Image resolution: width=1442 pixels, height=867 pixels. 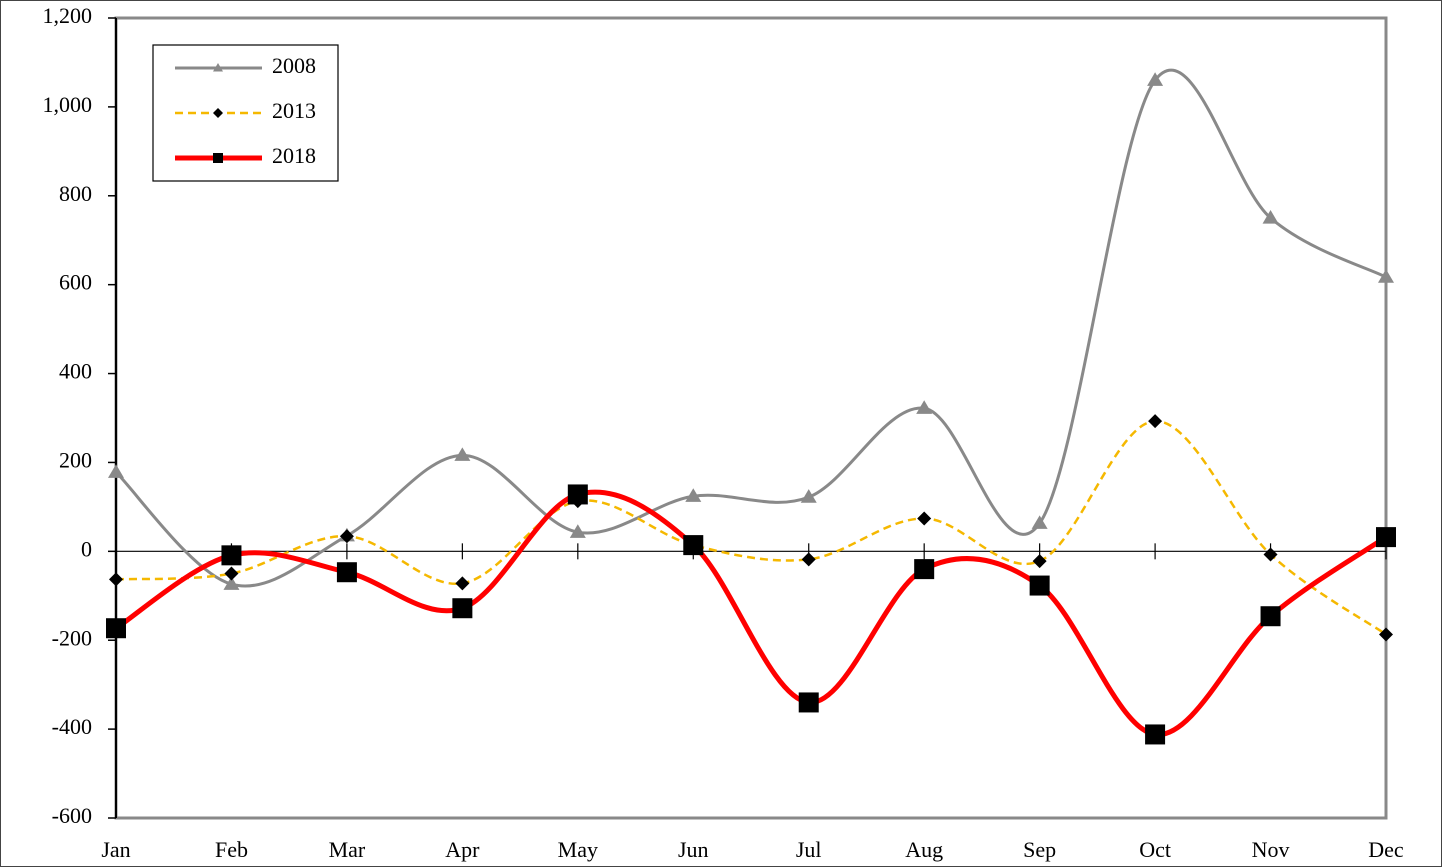 I want to click on y-tick-label: 600, so click(x=75, y=282).